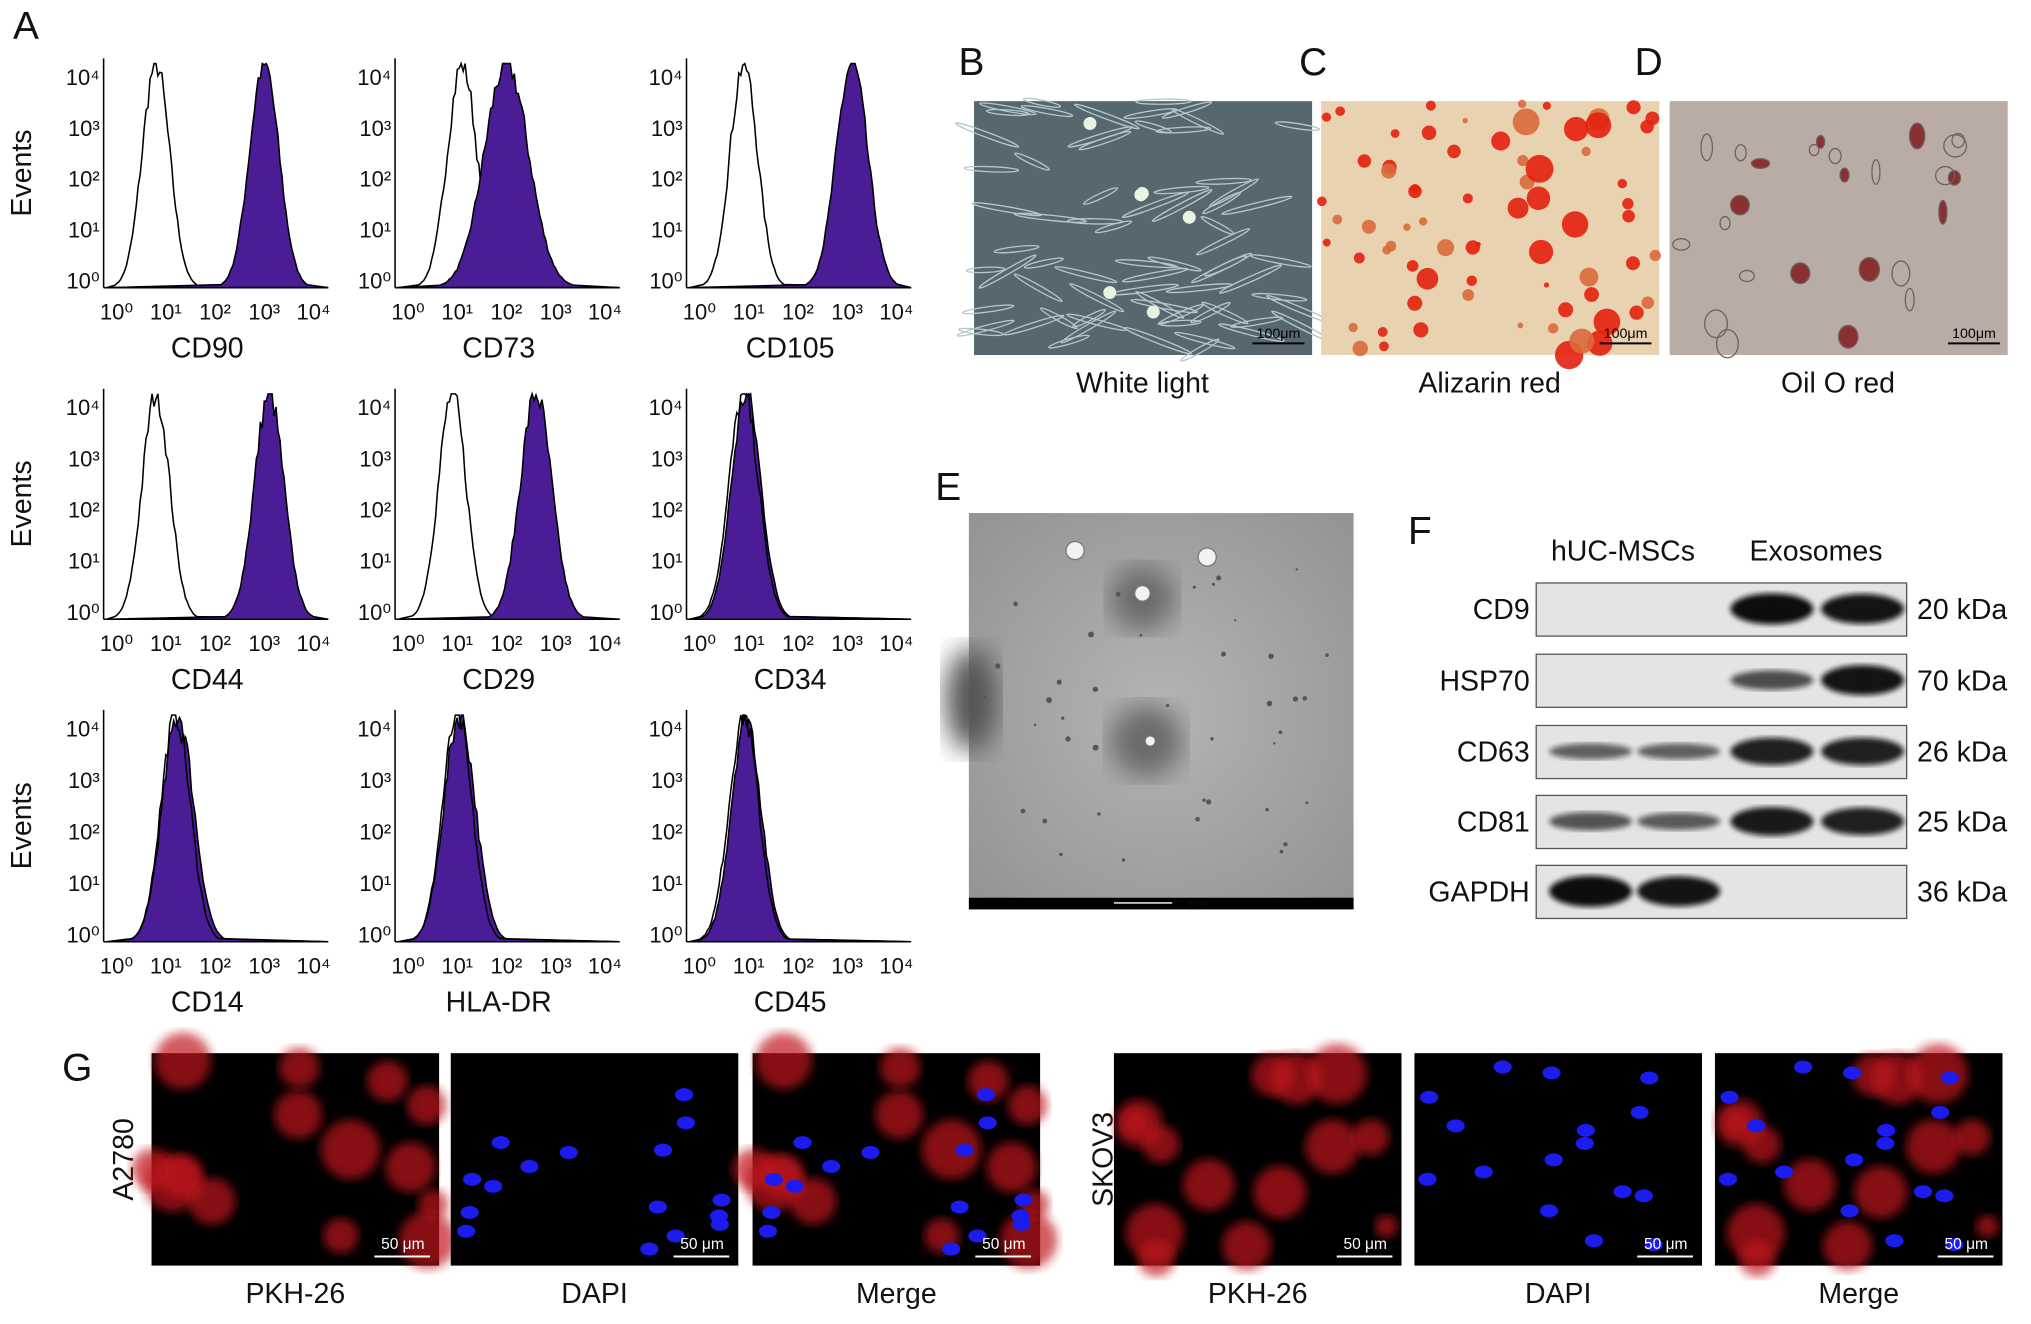  Describe the element at coordinates (1858, 1160) in the screenshot. I see `fluorescence-image: 50 μm` at that location.